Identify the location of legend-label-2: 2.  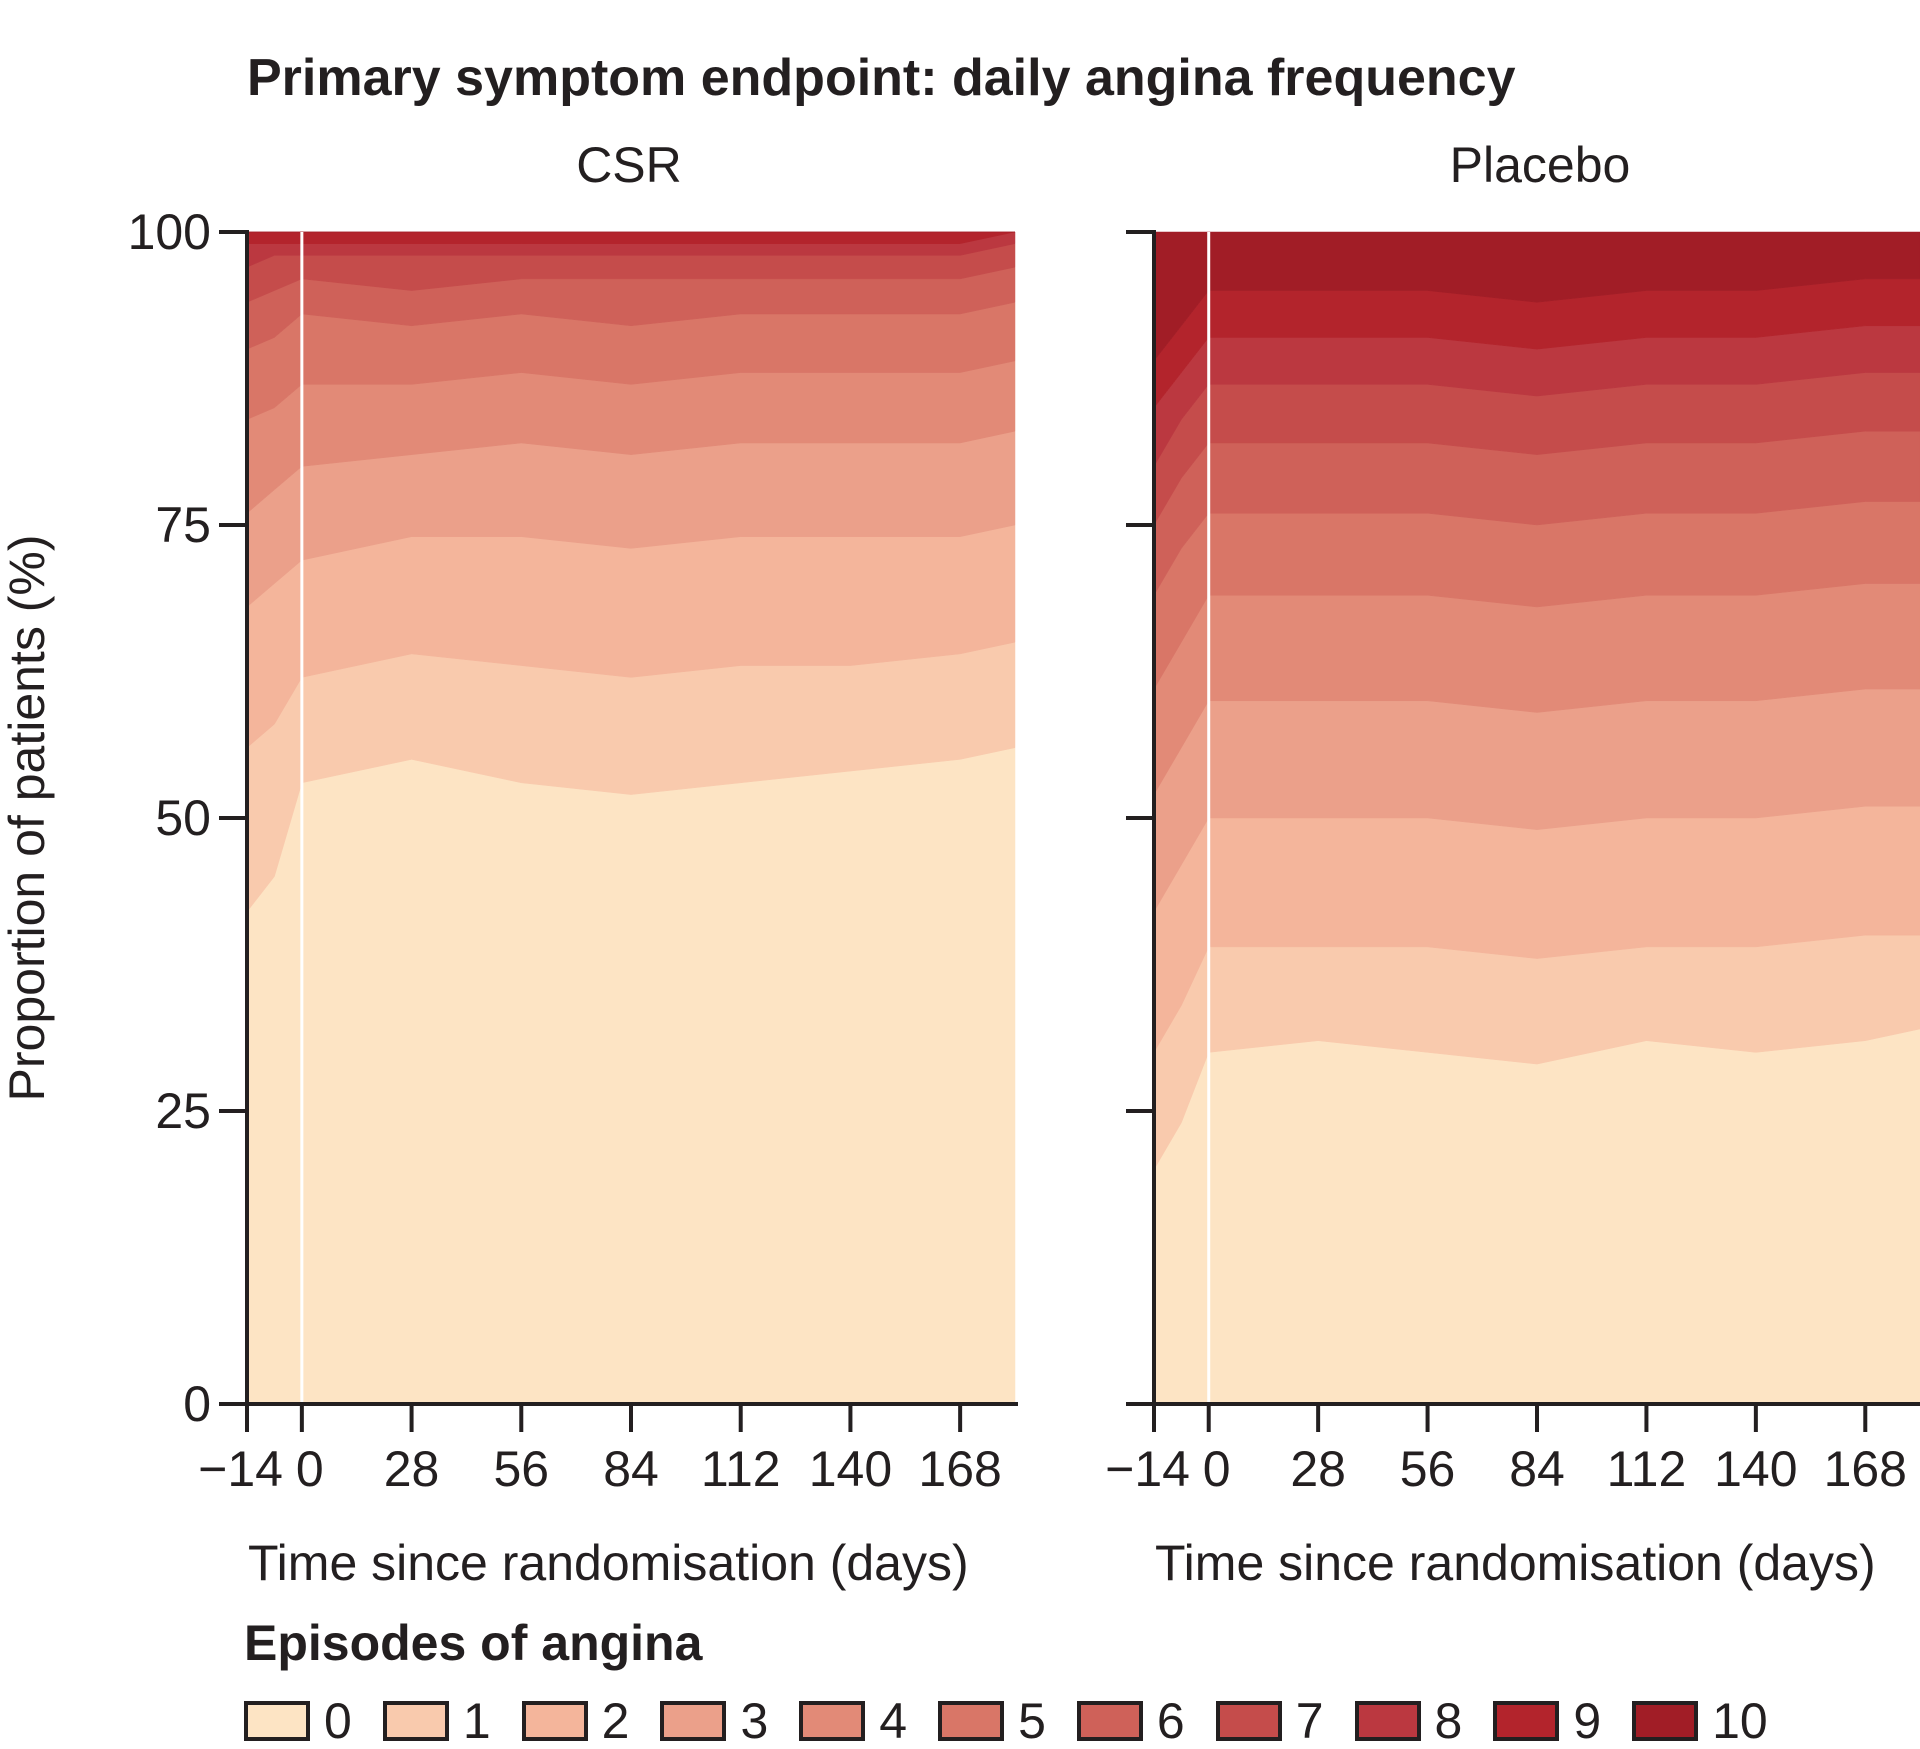
(615, 1721).